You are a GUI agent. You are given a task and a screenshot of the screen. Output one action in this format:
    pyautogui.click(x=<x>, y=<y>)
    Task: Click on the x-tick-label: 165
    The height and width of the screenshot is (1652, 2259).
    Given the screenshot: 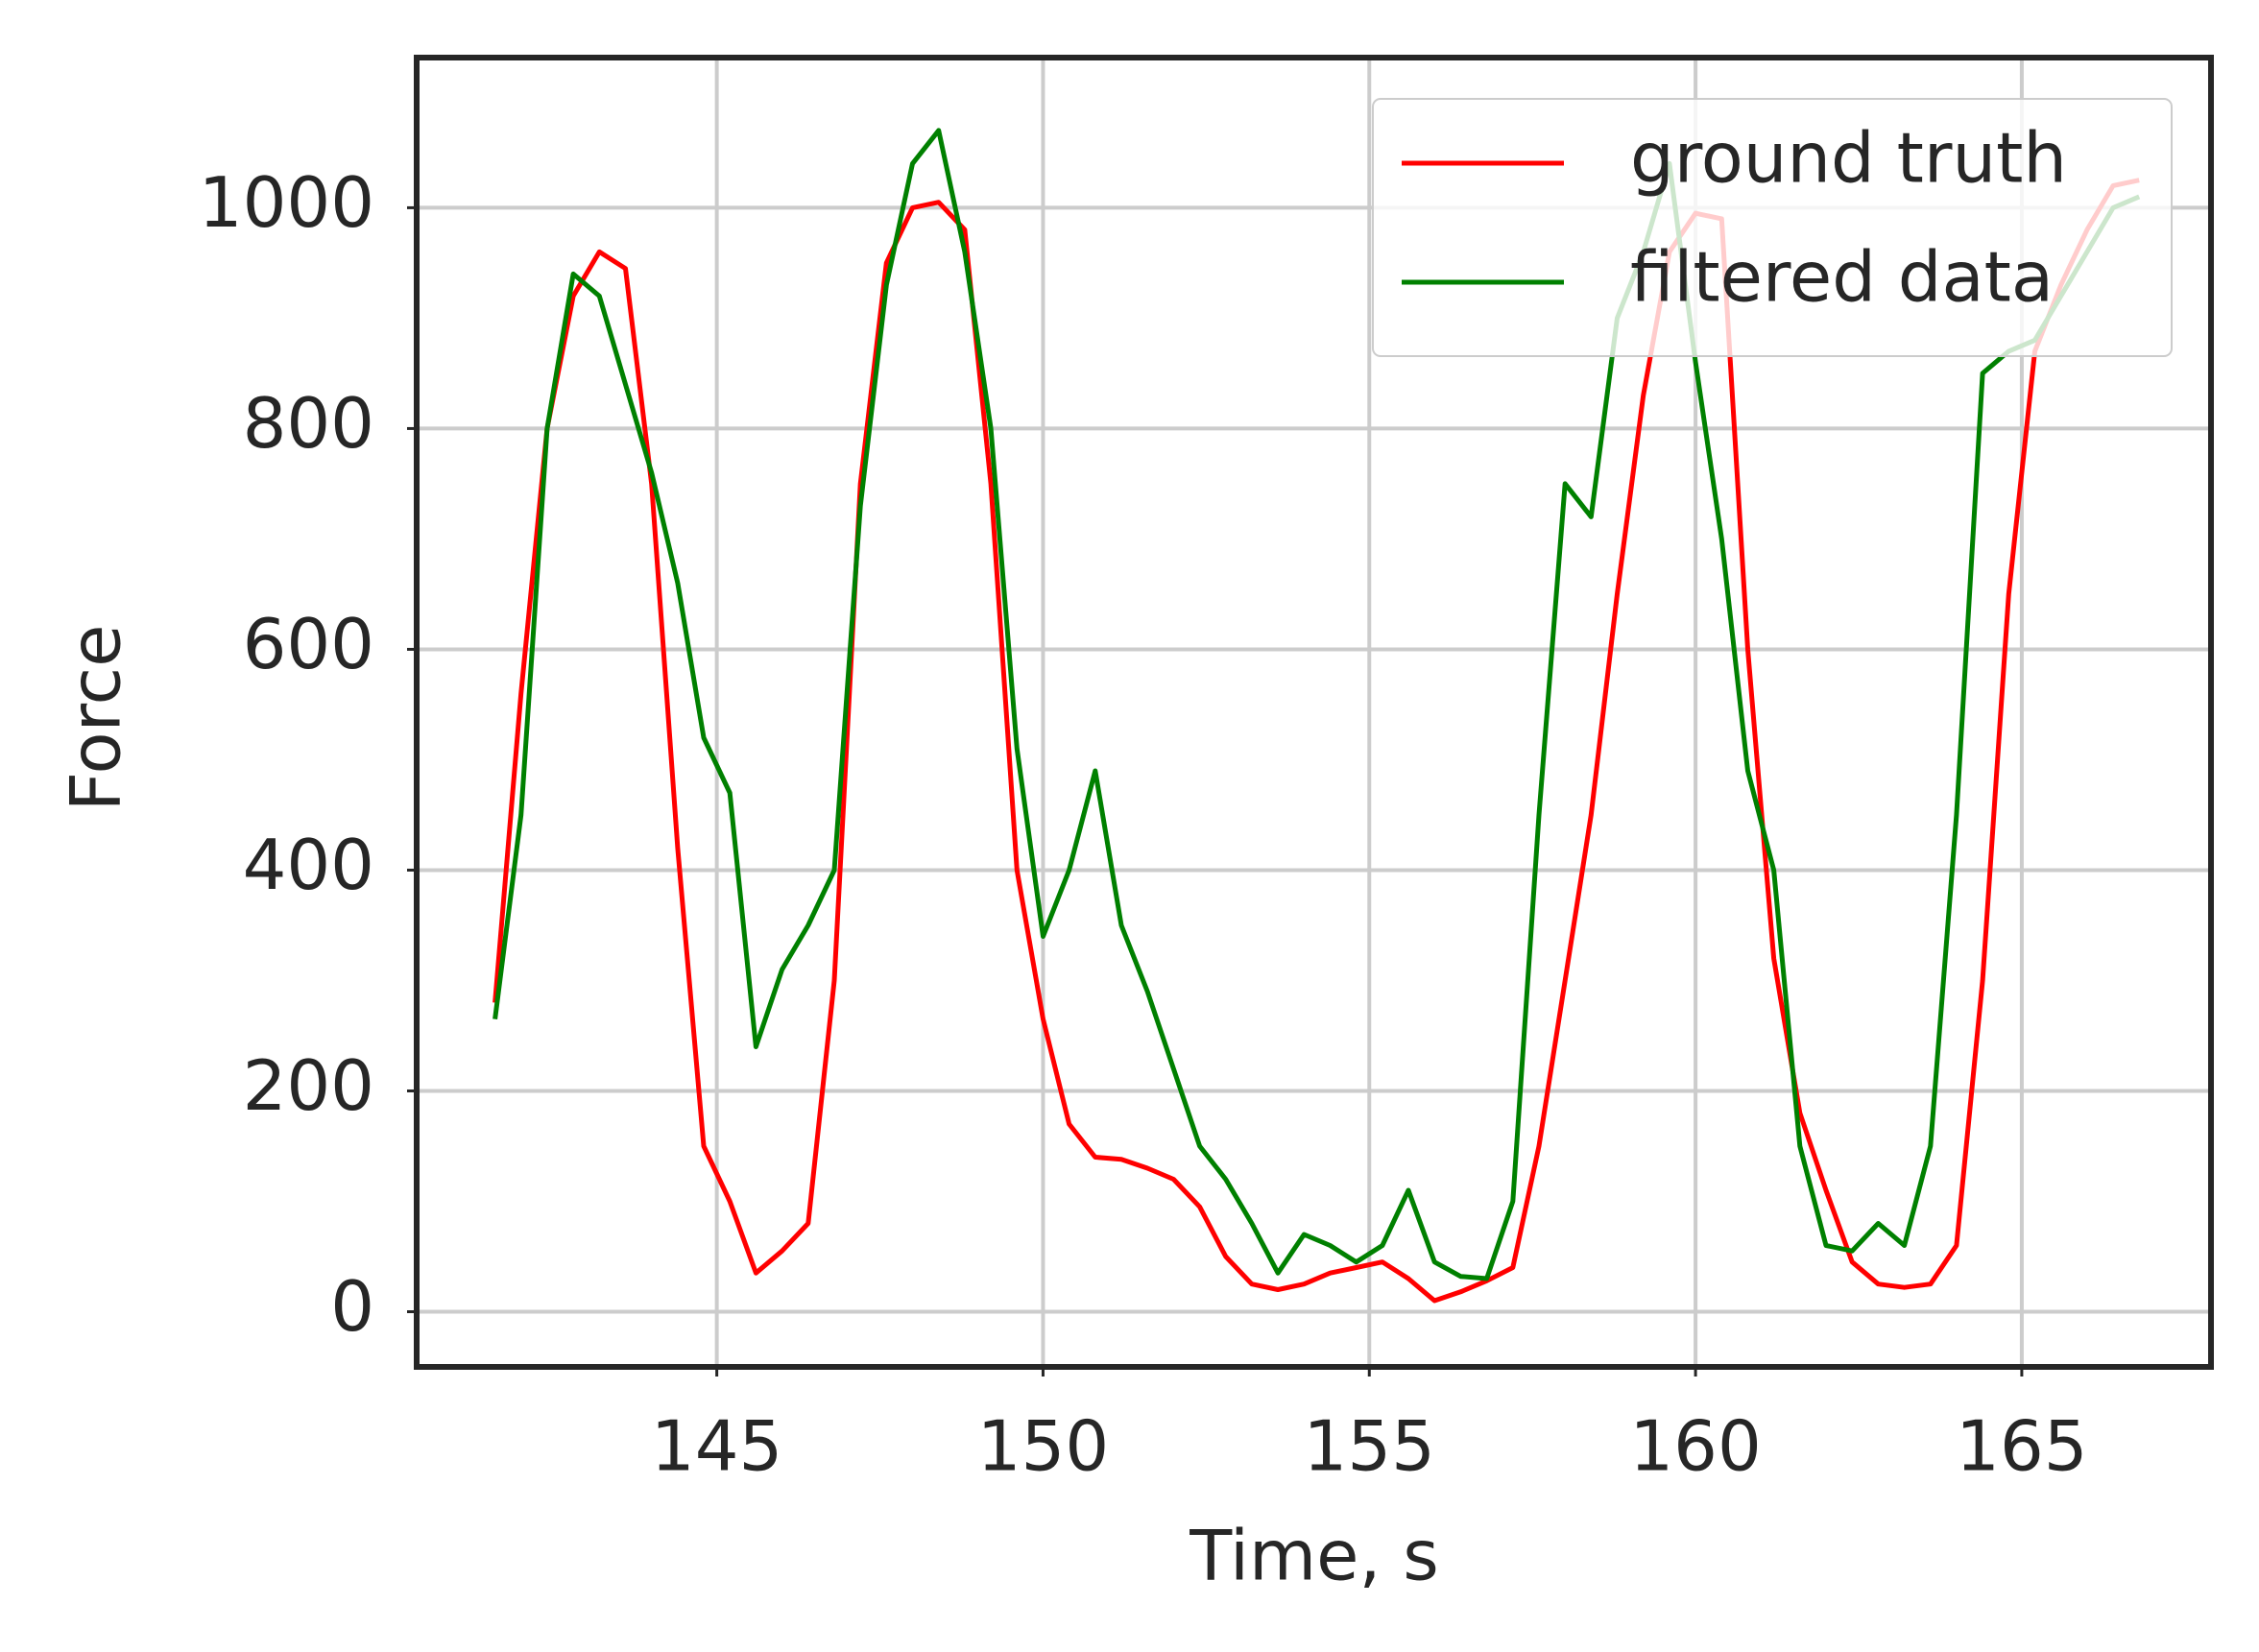 What is the action you would take?
    pyautogui.click(x=2021, y=1446)
    